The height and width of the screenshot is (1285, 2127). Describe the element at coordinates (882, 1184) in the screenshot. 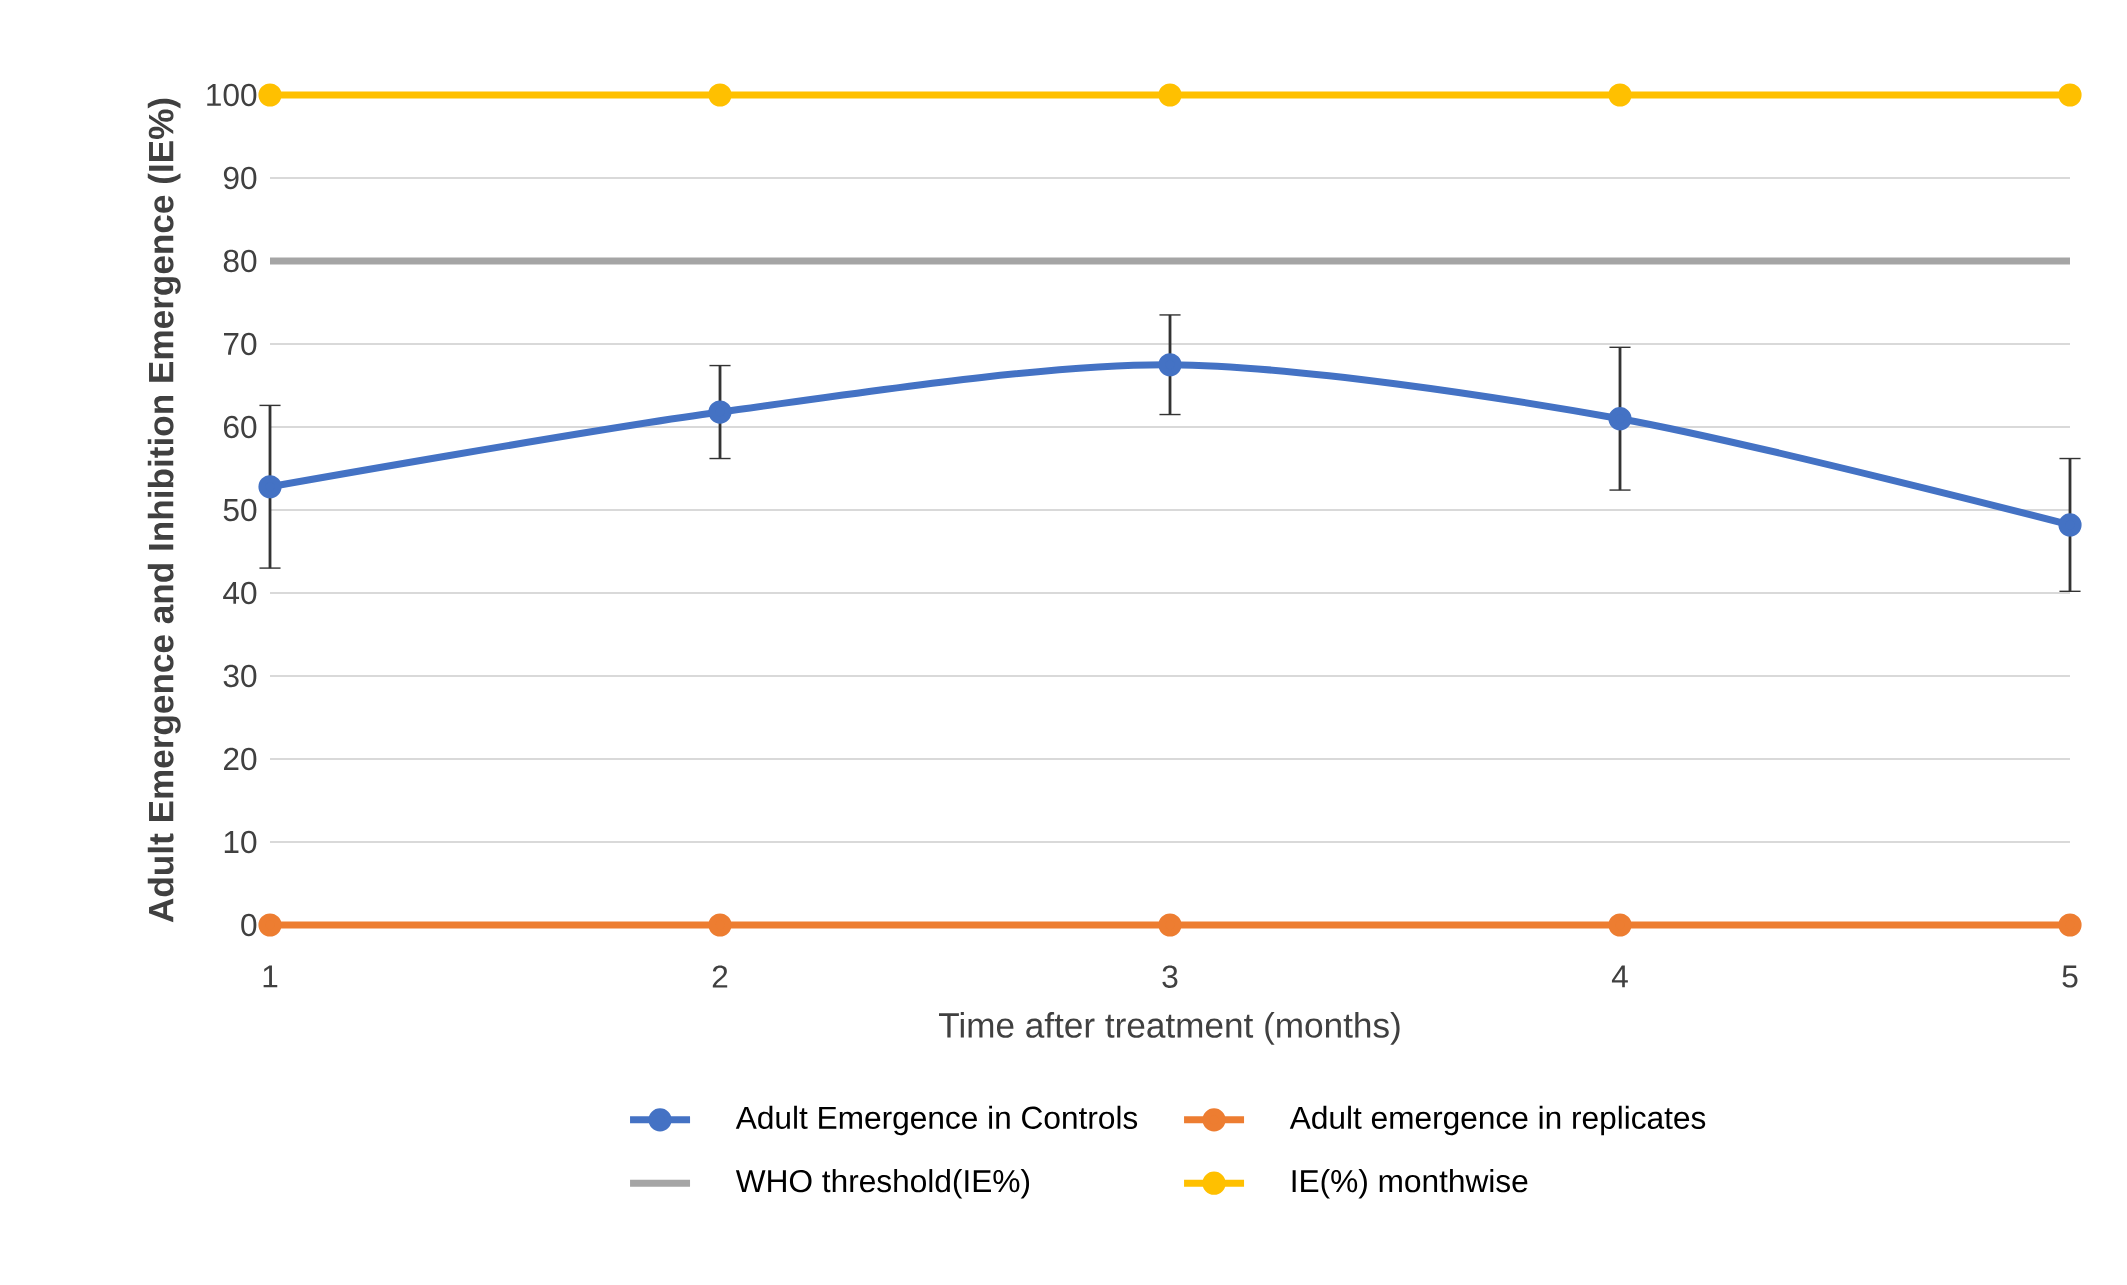

I see `legend-label: WHO threshold(IE%)` at that location.